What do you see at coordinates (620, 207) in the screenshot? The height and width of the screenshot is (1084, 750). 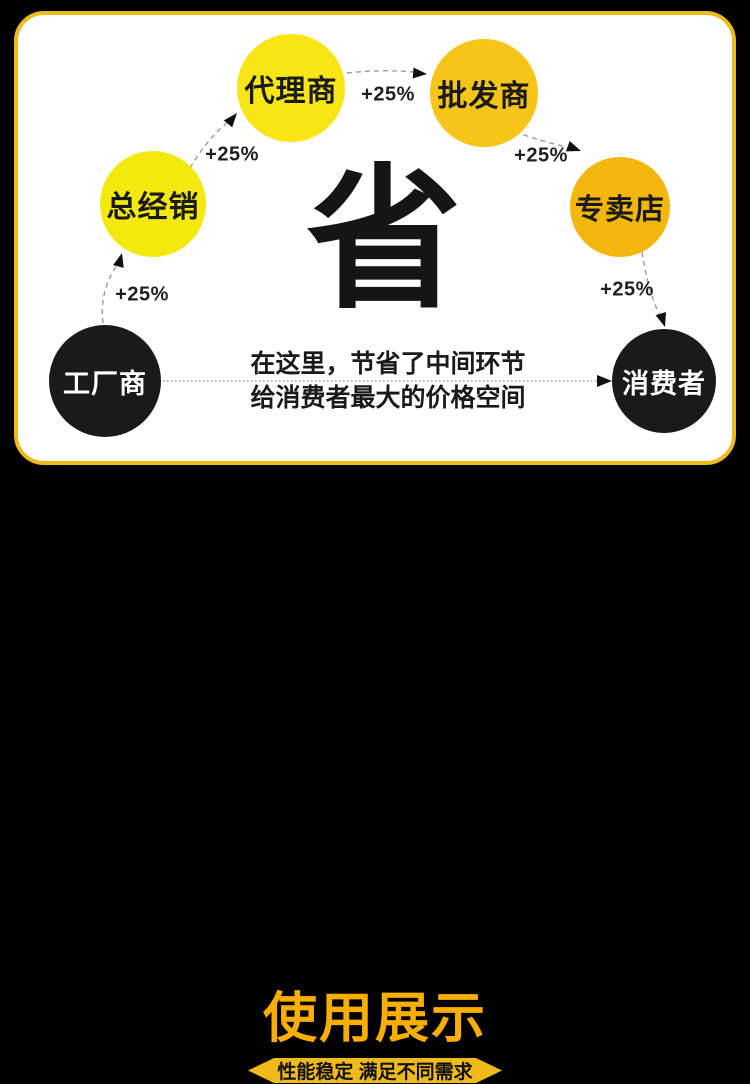 I see `node-specialty-store: 专卖店` at bounding box center [620, 207].